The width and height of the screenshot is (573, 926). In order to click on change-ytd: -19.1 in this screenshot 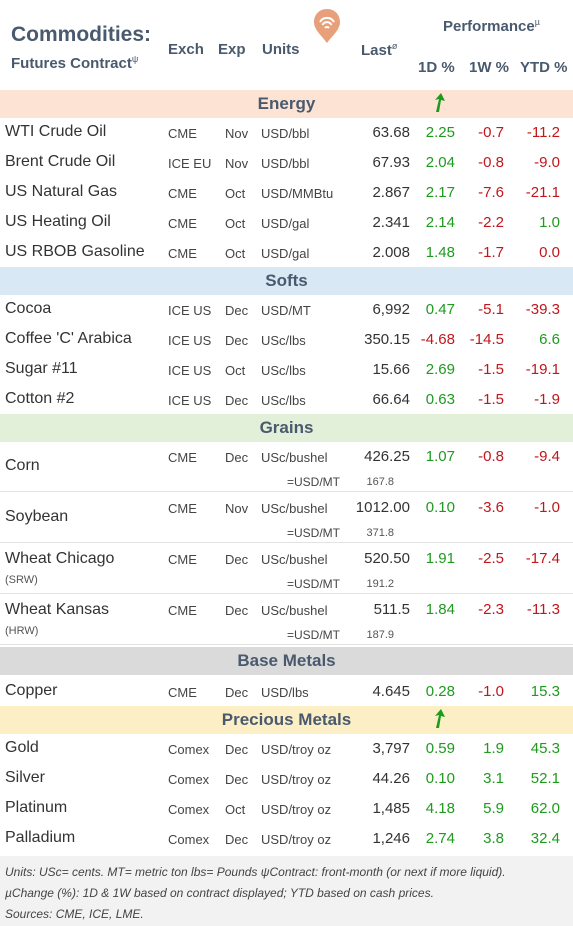, I will do `click(542, 369)`.